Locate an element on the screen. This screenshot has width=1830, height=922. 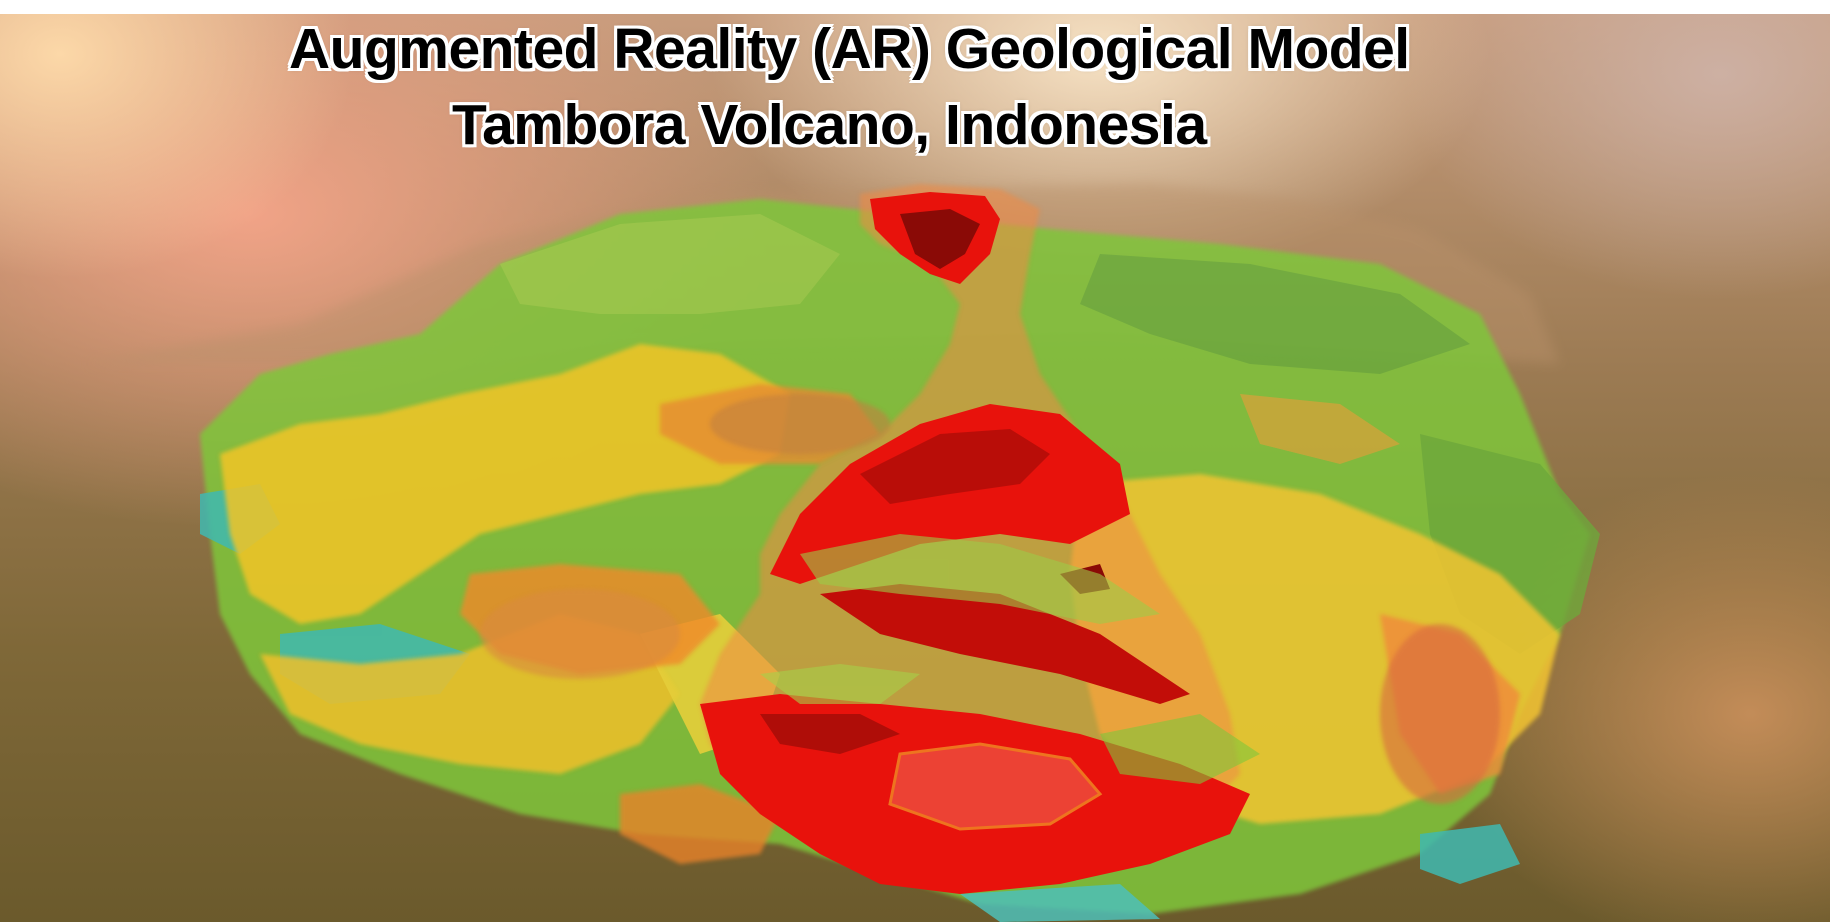
green-overlay-wisps is located at coordinates (1010, 659).